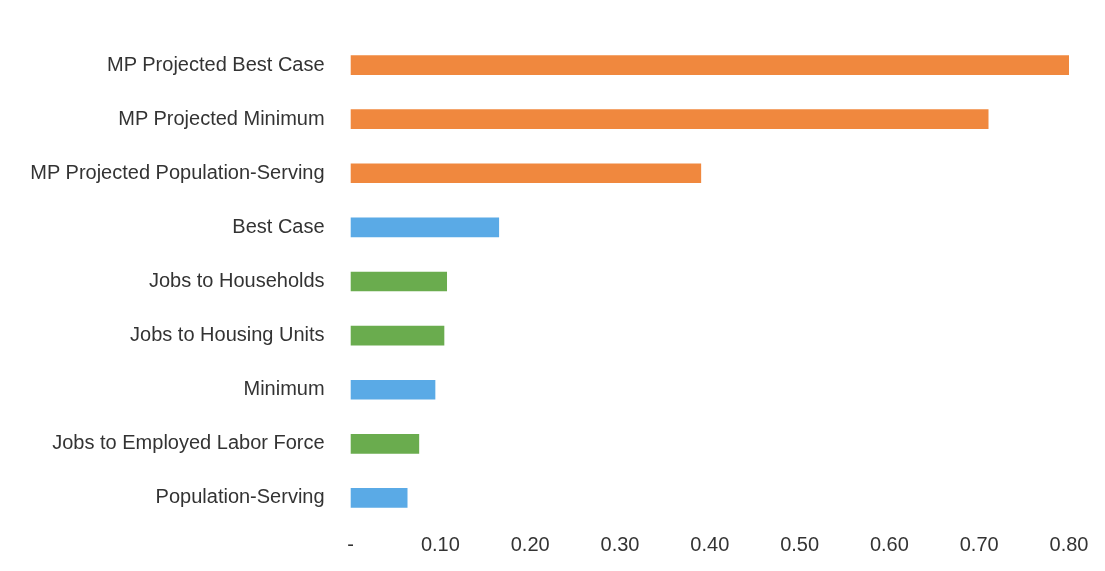 The image size is (1105, 571). Describe the element at coordinates (350, 543) in the screenshot. I see `x-tick-label: -` at that location.